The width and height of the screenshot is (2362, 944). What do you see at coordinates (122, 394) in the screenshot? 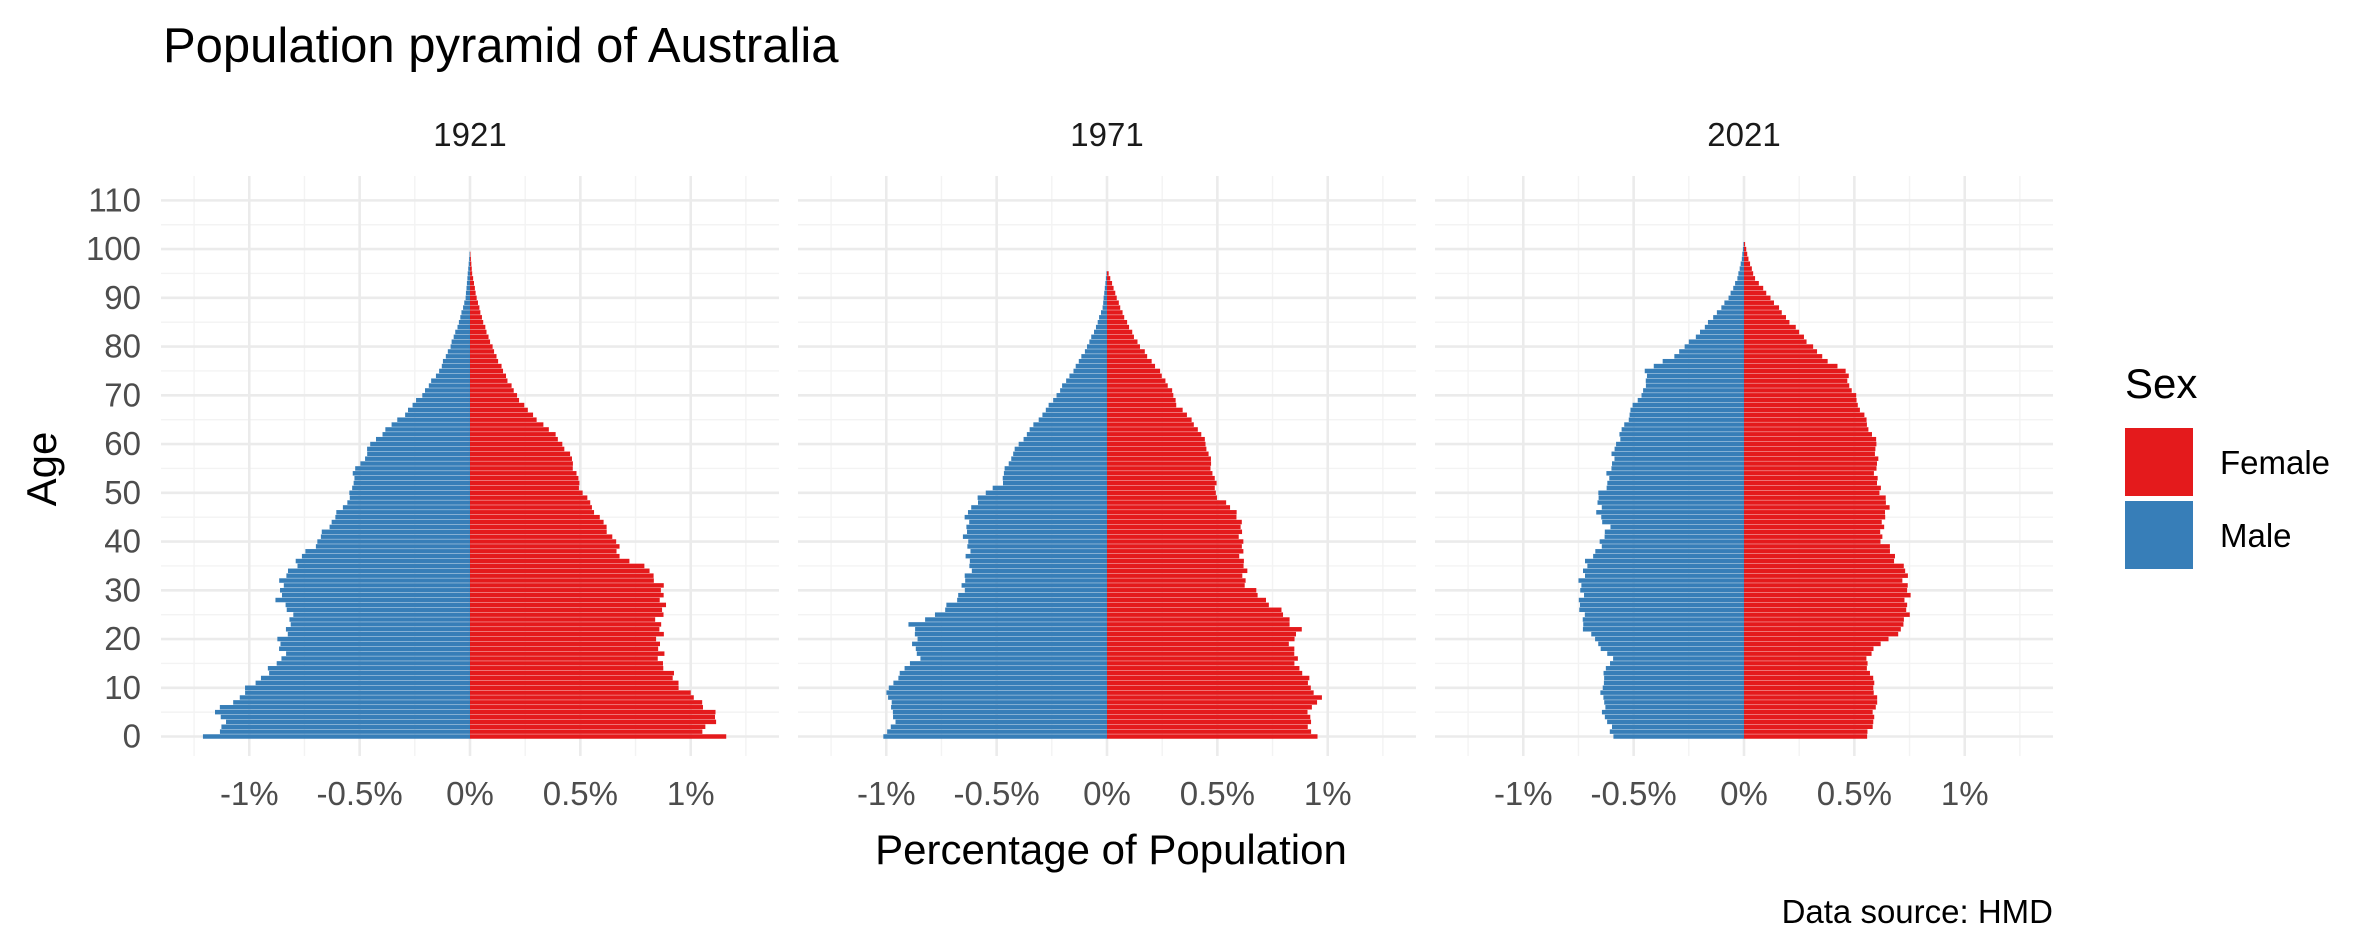
I see `y-tick-label: 70` at bounding box center [122, 394].